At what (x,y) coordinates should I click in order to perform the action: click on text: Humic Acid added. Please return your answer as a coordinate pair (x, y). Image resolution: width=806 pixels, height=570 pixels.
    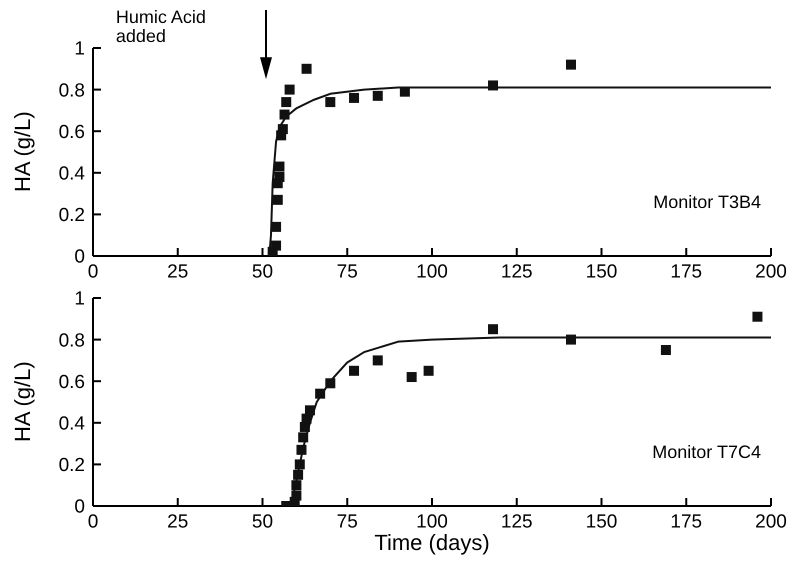
    Looking at the image, I should click on (161, 26).